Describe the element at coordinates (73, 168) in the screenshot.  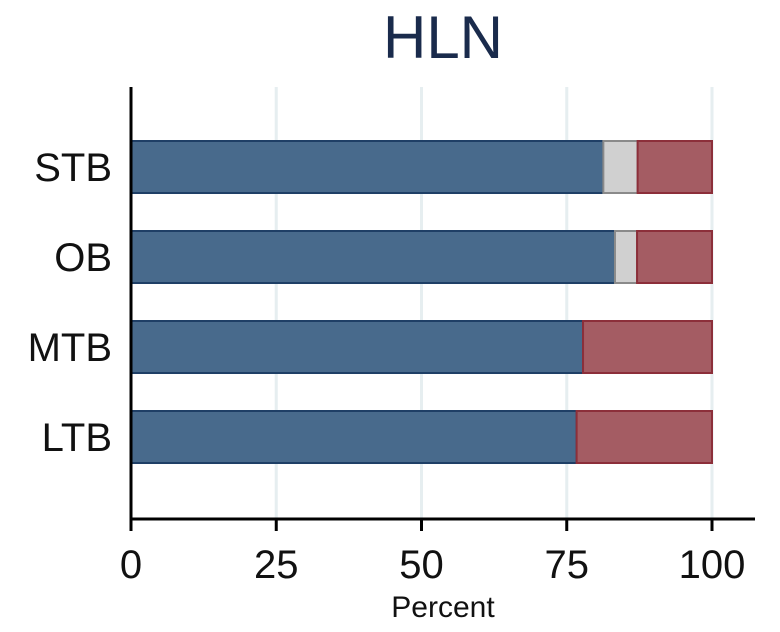
I see `category-label-stb: STB` at that location.